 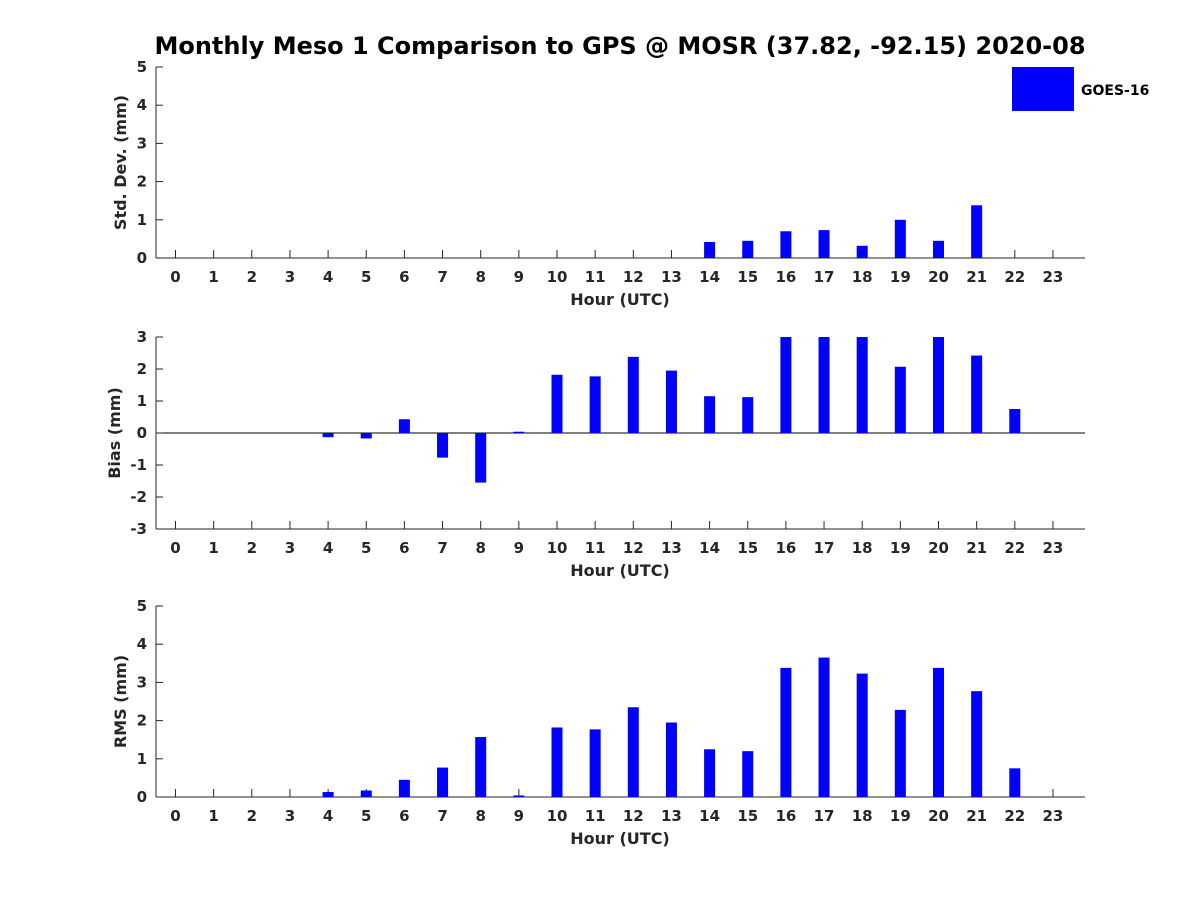 What do you see at coordinates (142, 143) in the screenshot?
I see `std-dev-ytick-label: 3` at bounding box center [142, 143].